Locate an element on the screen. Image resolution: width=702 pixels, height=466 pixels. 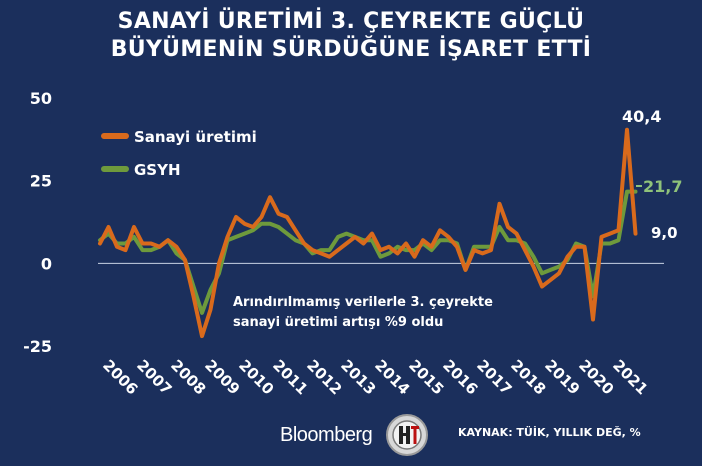
title-line-2: BÜYÜMENİN SÜRDÜĞÜNE İŞARET ETTİ is located at coordinates (351, 49).